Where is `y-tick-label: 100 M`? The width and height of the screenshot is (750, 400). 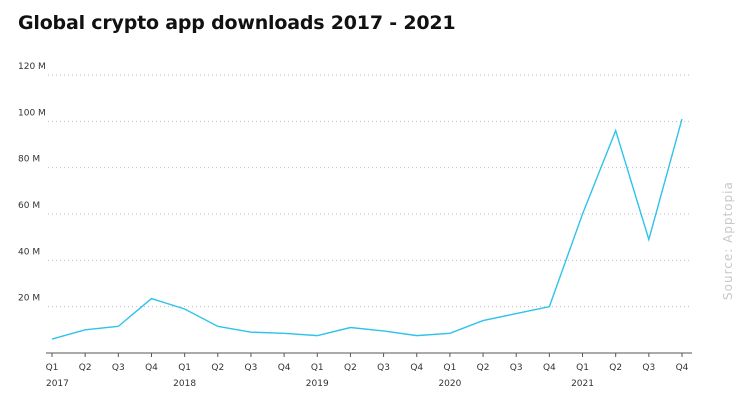
y-tick-label: 100 M is located at coordinates (32, 113).